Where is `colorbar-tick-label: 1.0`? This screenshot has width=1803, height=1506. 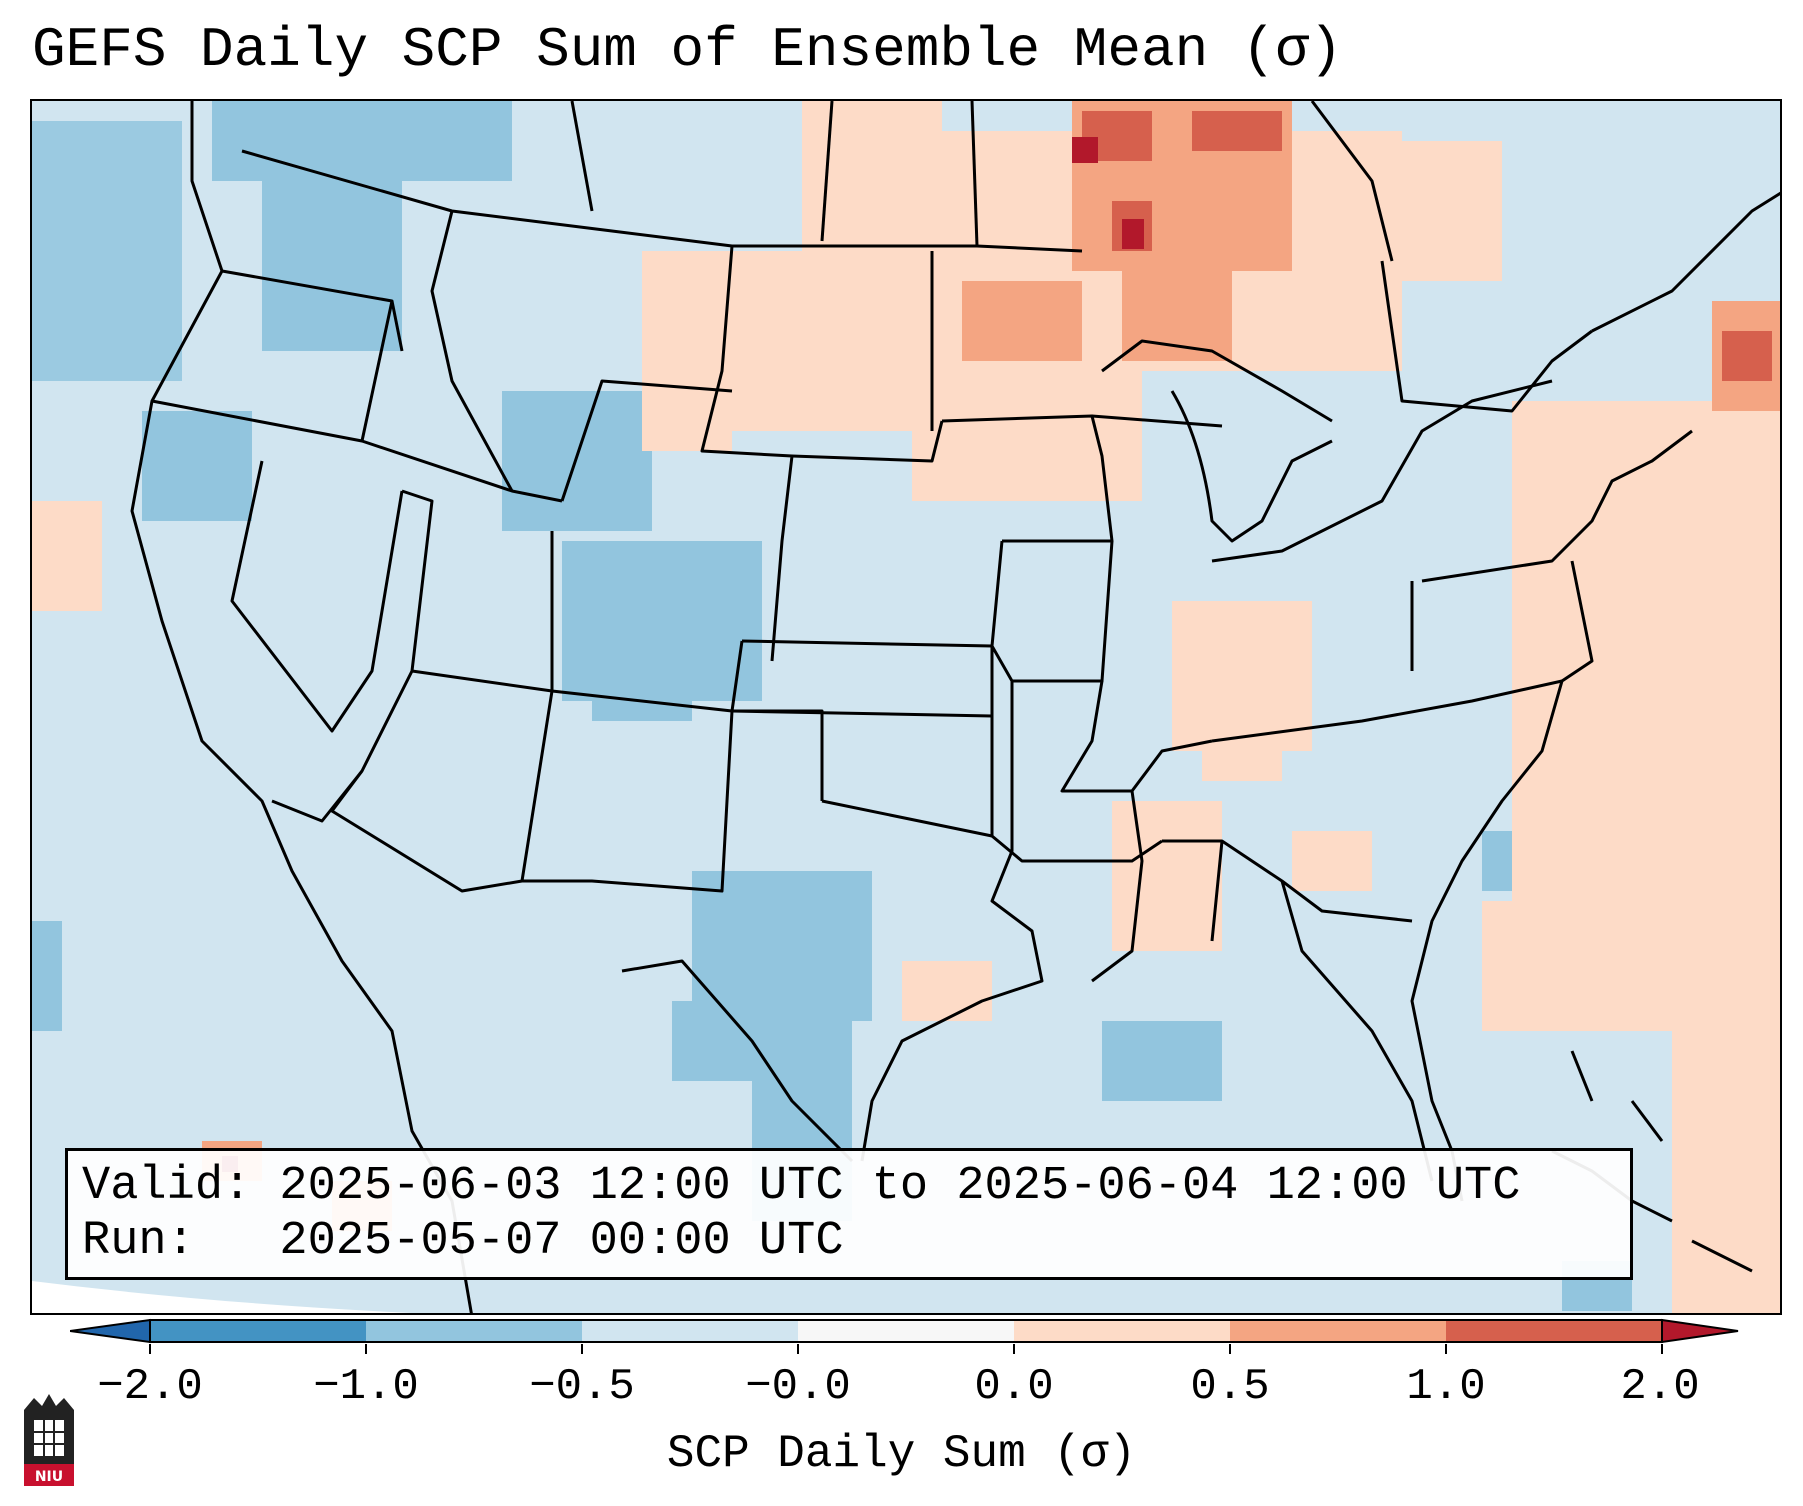 colorbar-tick-label: 1.0 is located at coordinates (1446, 1387).